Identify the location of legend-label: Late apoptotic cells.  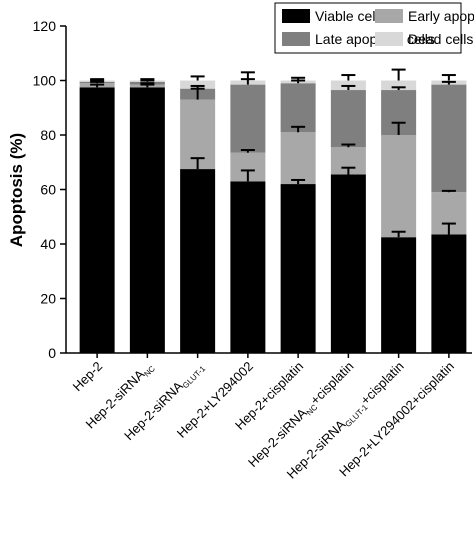
(375, 39).